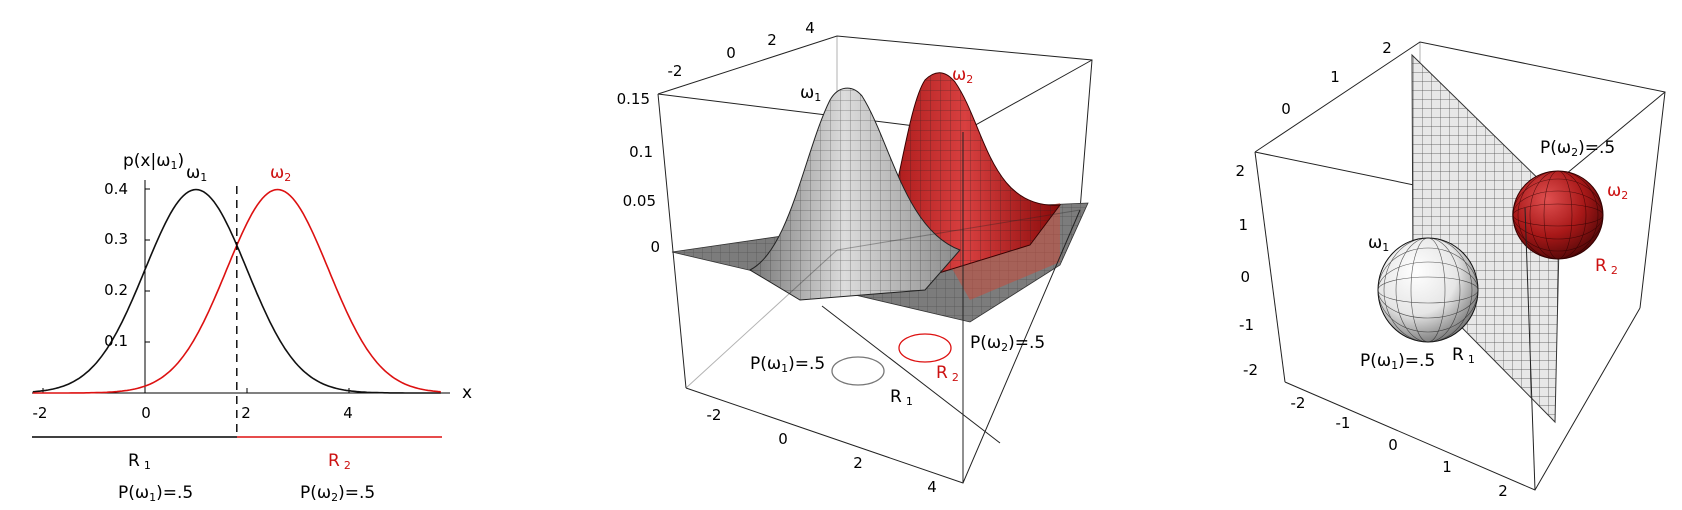  I want to click on z-tick-label: 0, so click(655, 247).